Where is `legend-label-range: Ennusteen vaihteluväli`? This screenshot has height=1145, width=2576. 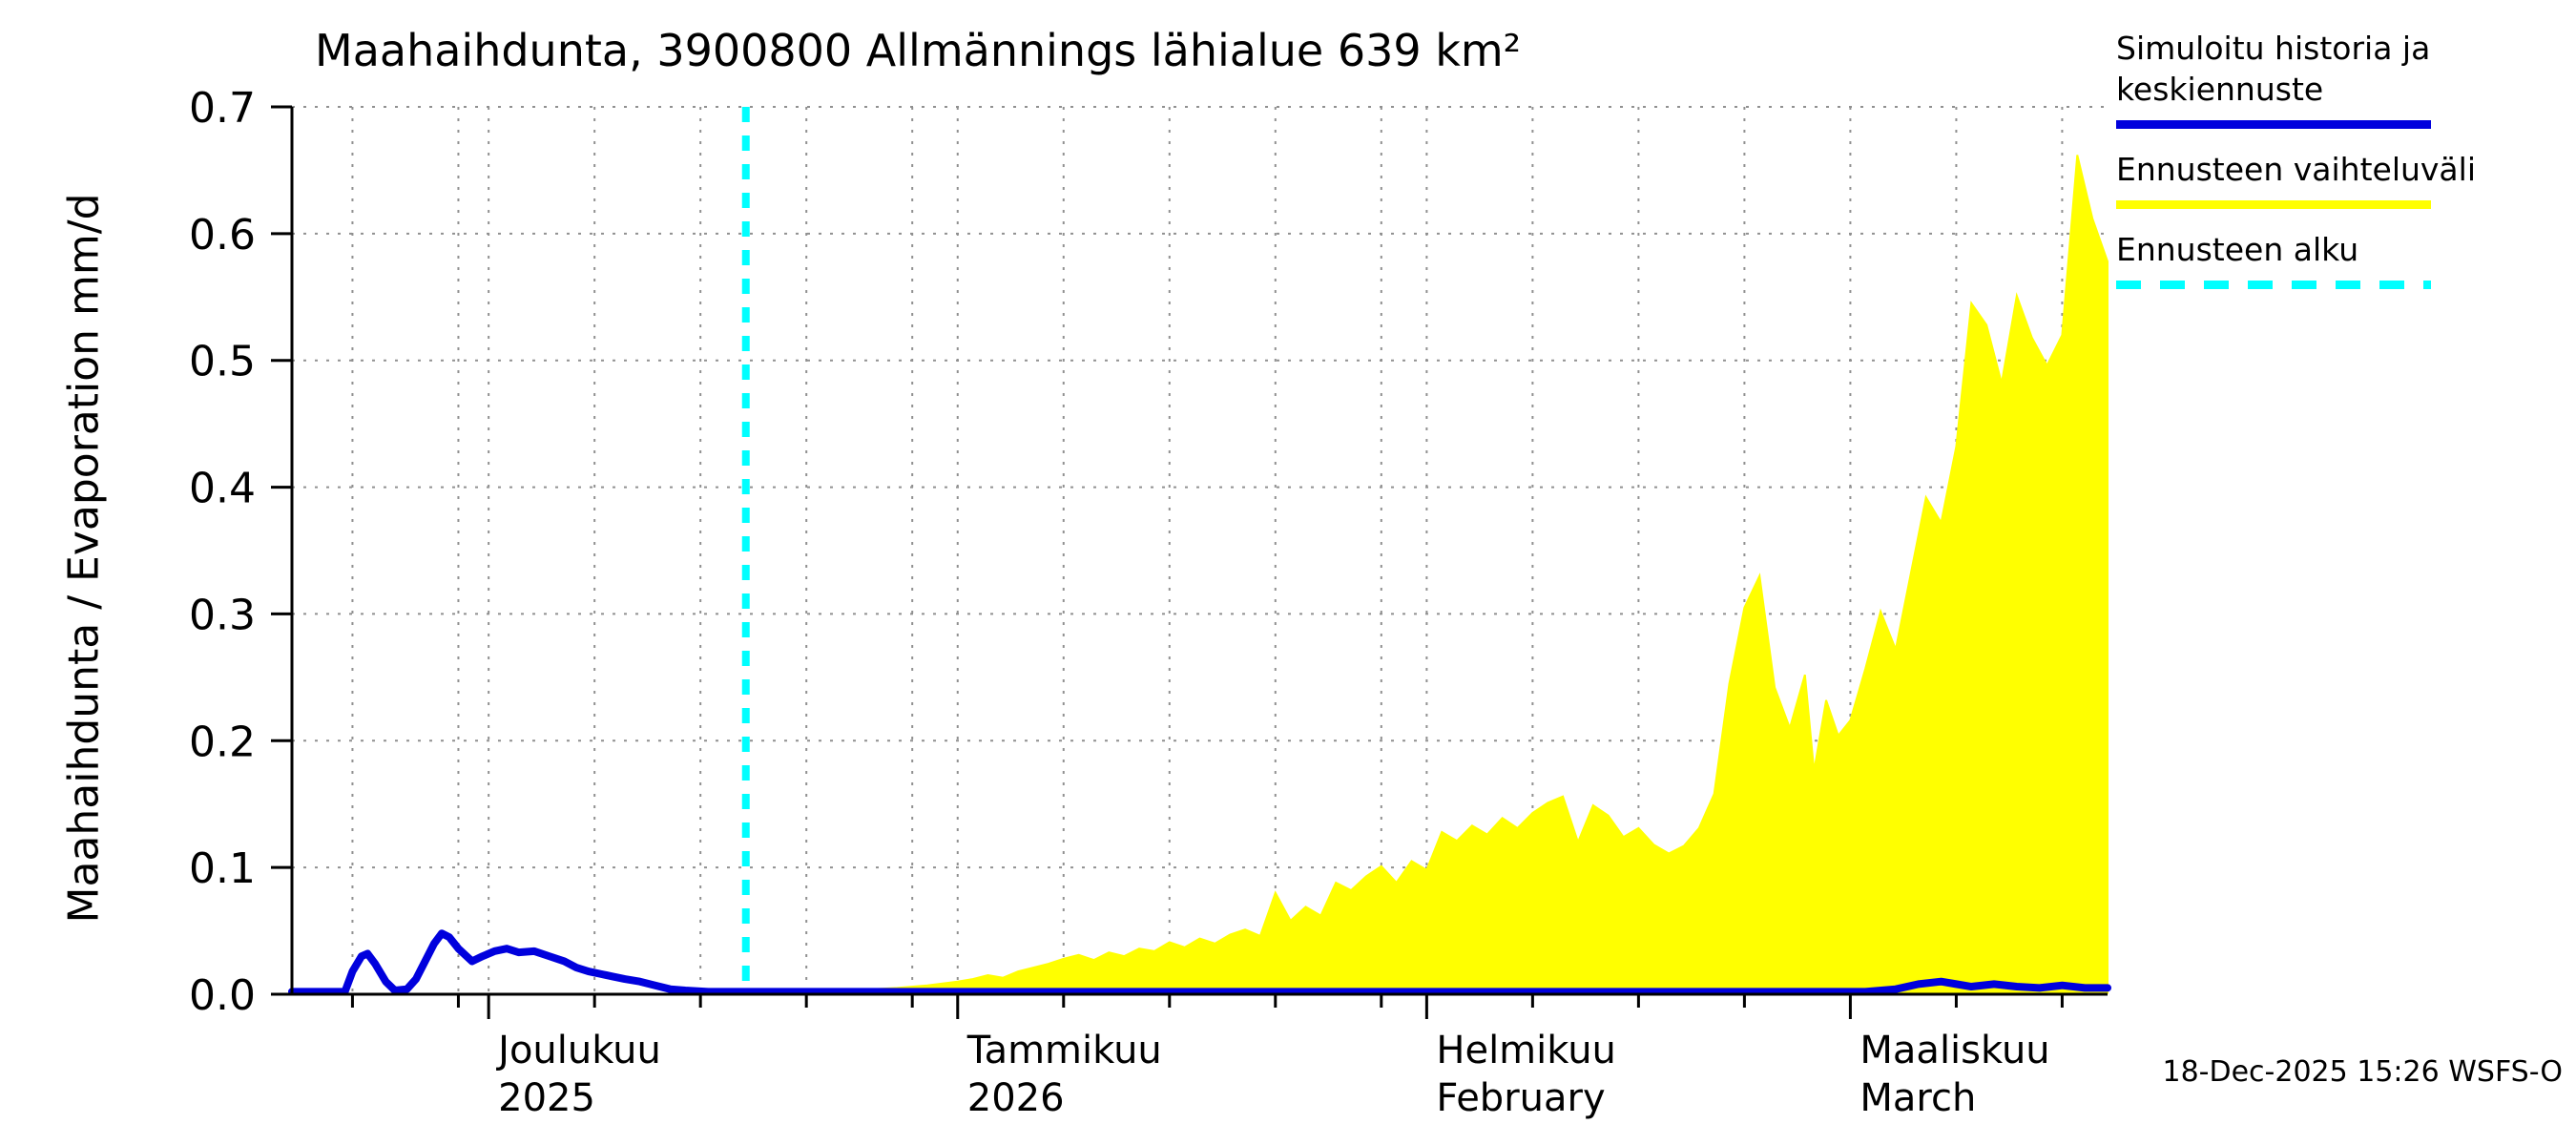 legend-label-range: Ennusteen vaihteluväli is located at coordinates (2296, 169).